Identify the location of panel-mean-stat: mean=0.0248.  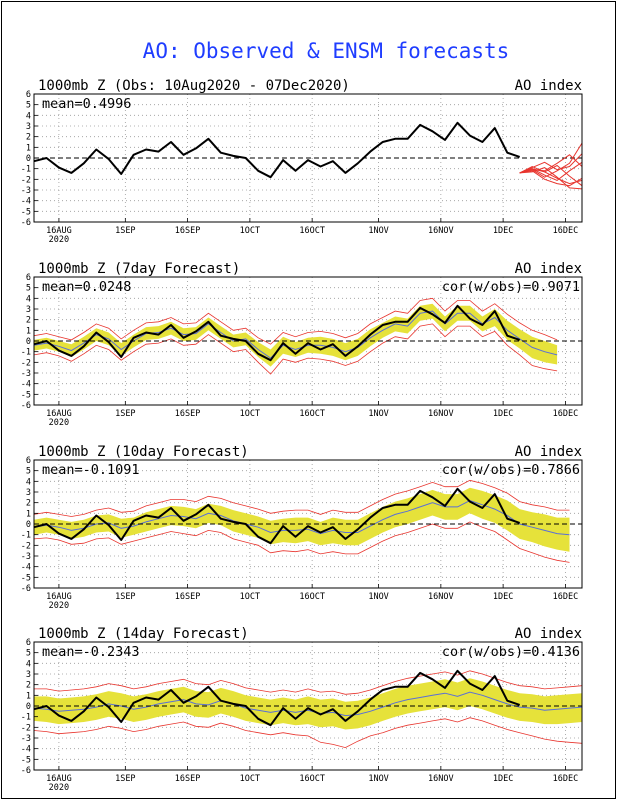
(86, 287).